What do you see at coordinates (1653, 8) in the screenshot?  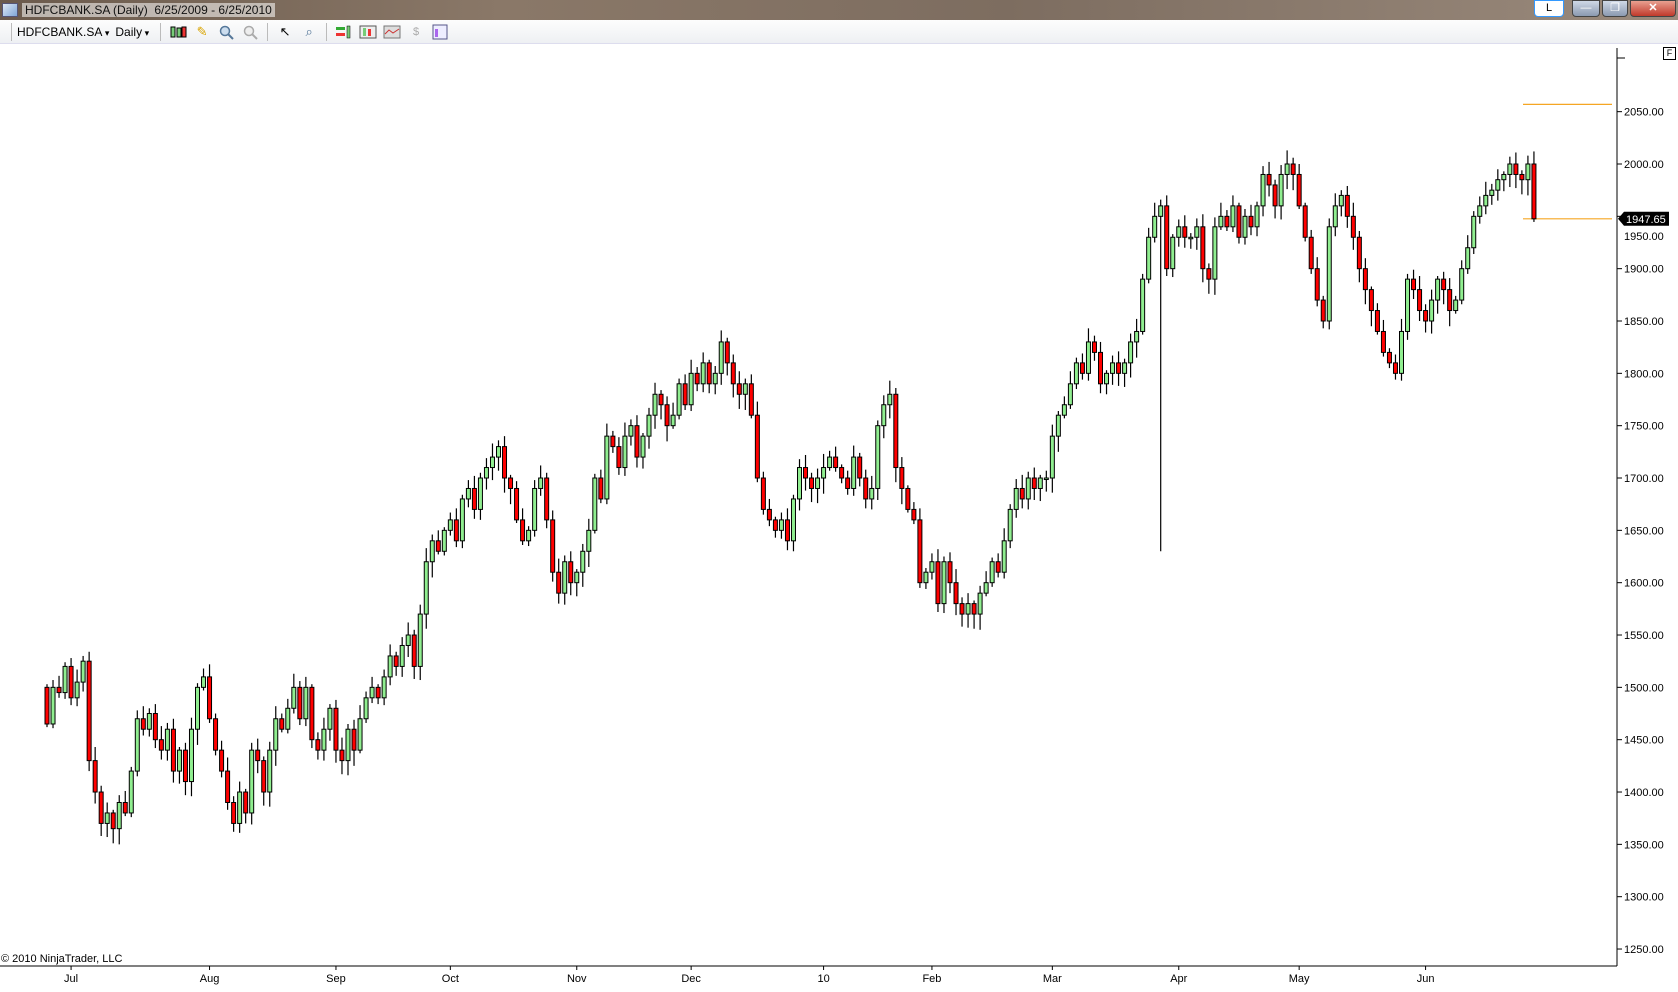 I see `close-button: ✕` at bounding box center [1653, 8].